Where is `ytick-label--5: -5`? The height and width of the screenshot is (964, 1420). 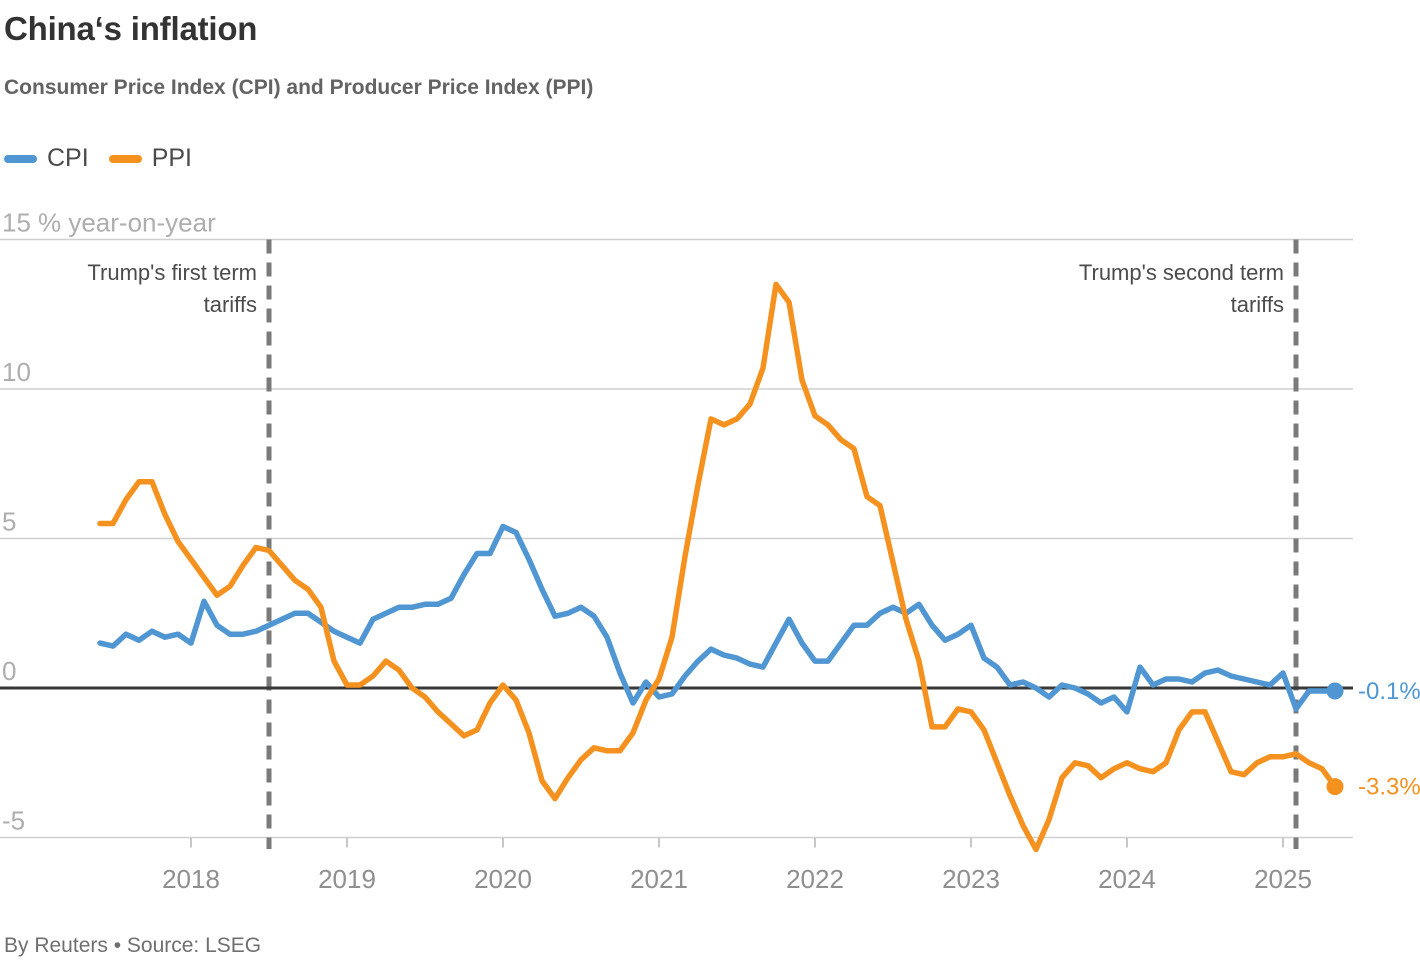 ytick-label--5: -5 is located at coordinates (13, 821).